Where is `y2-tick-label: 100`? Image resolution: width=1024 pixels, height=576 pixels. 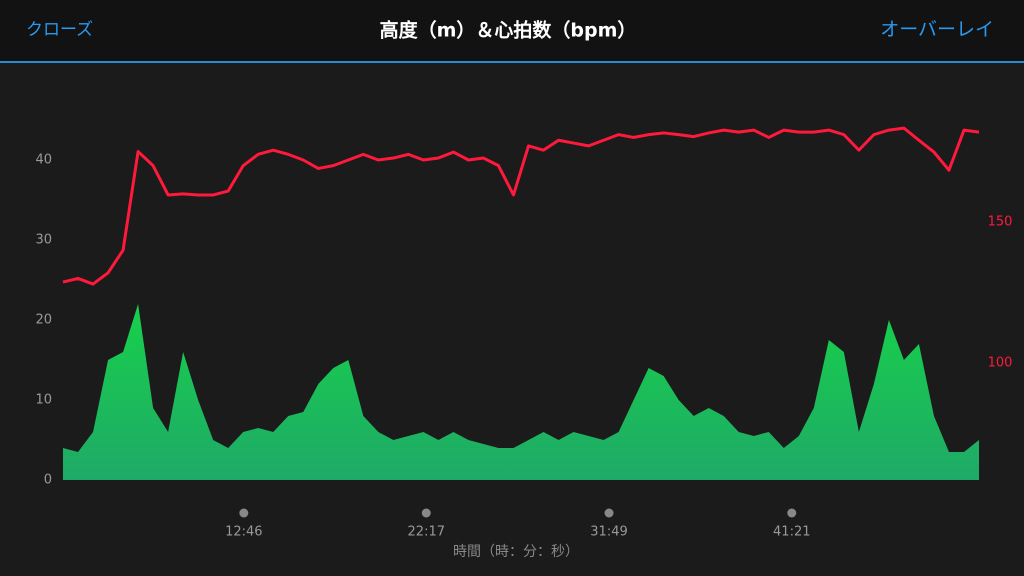
y2-tick-label: 100 is located at coordinates (1000, 362).